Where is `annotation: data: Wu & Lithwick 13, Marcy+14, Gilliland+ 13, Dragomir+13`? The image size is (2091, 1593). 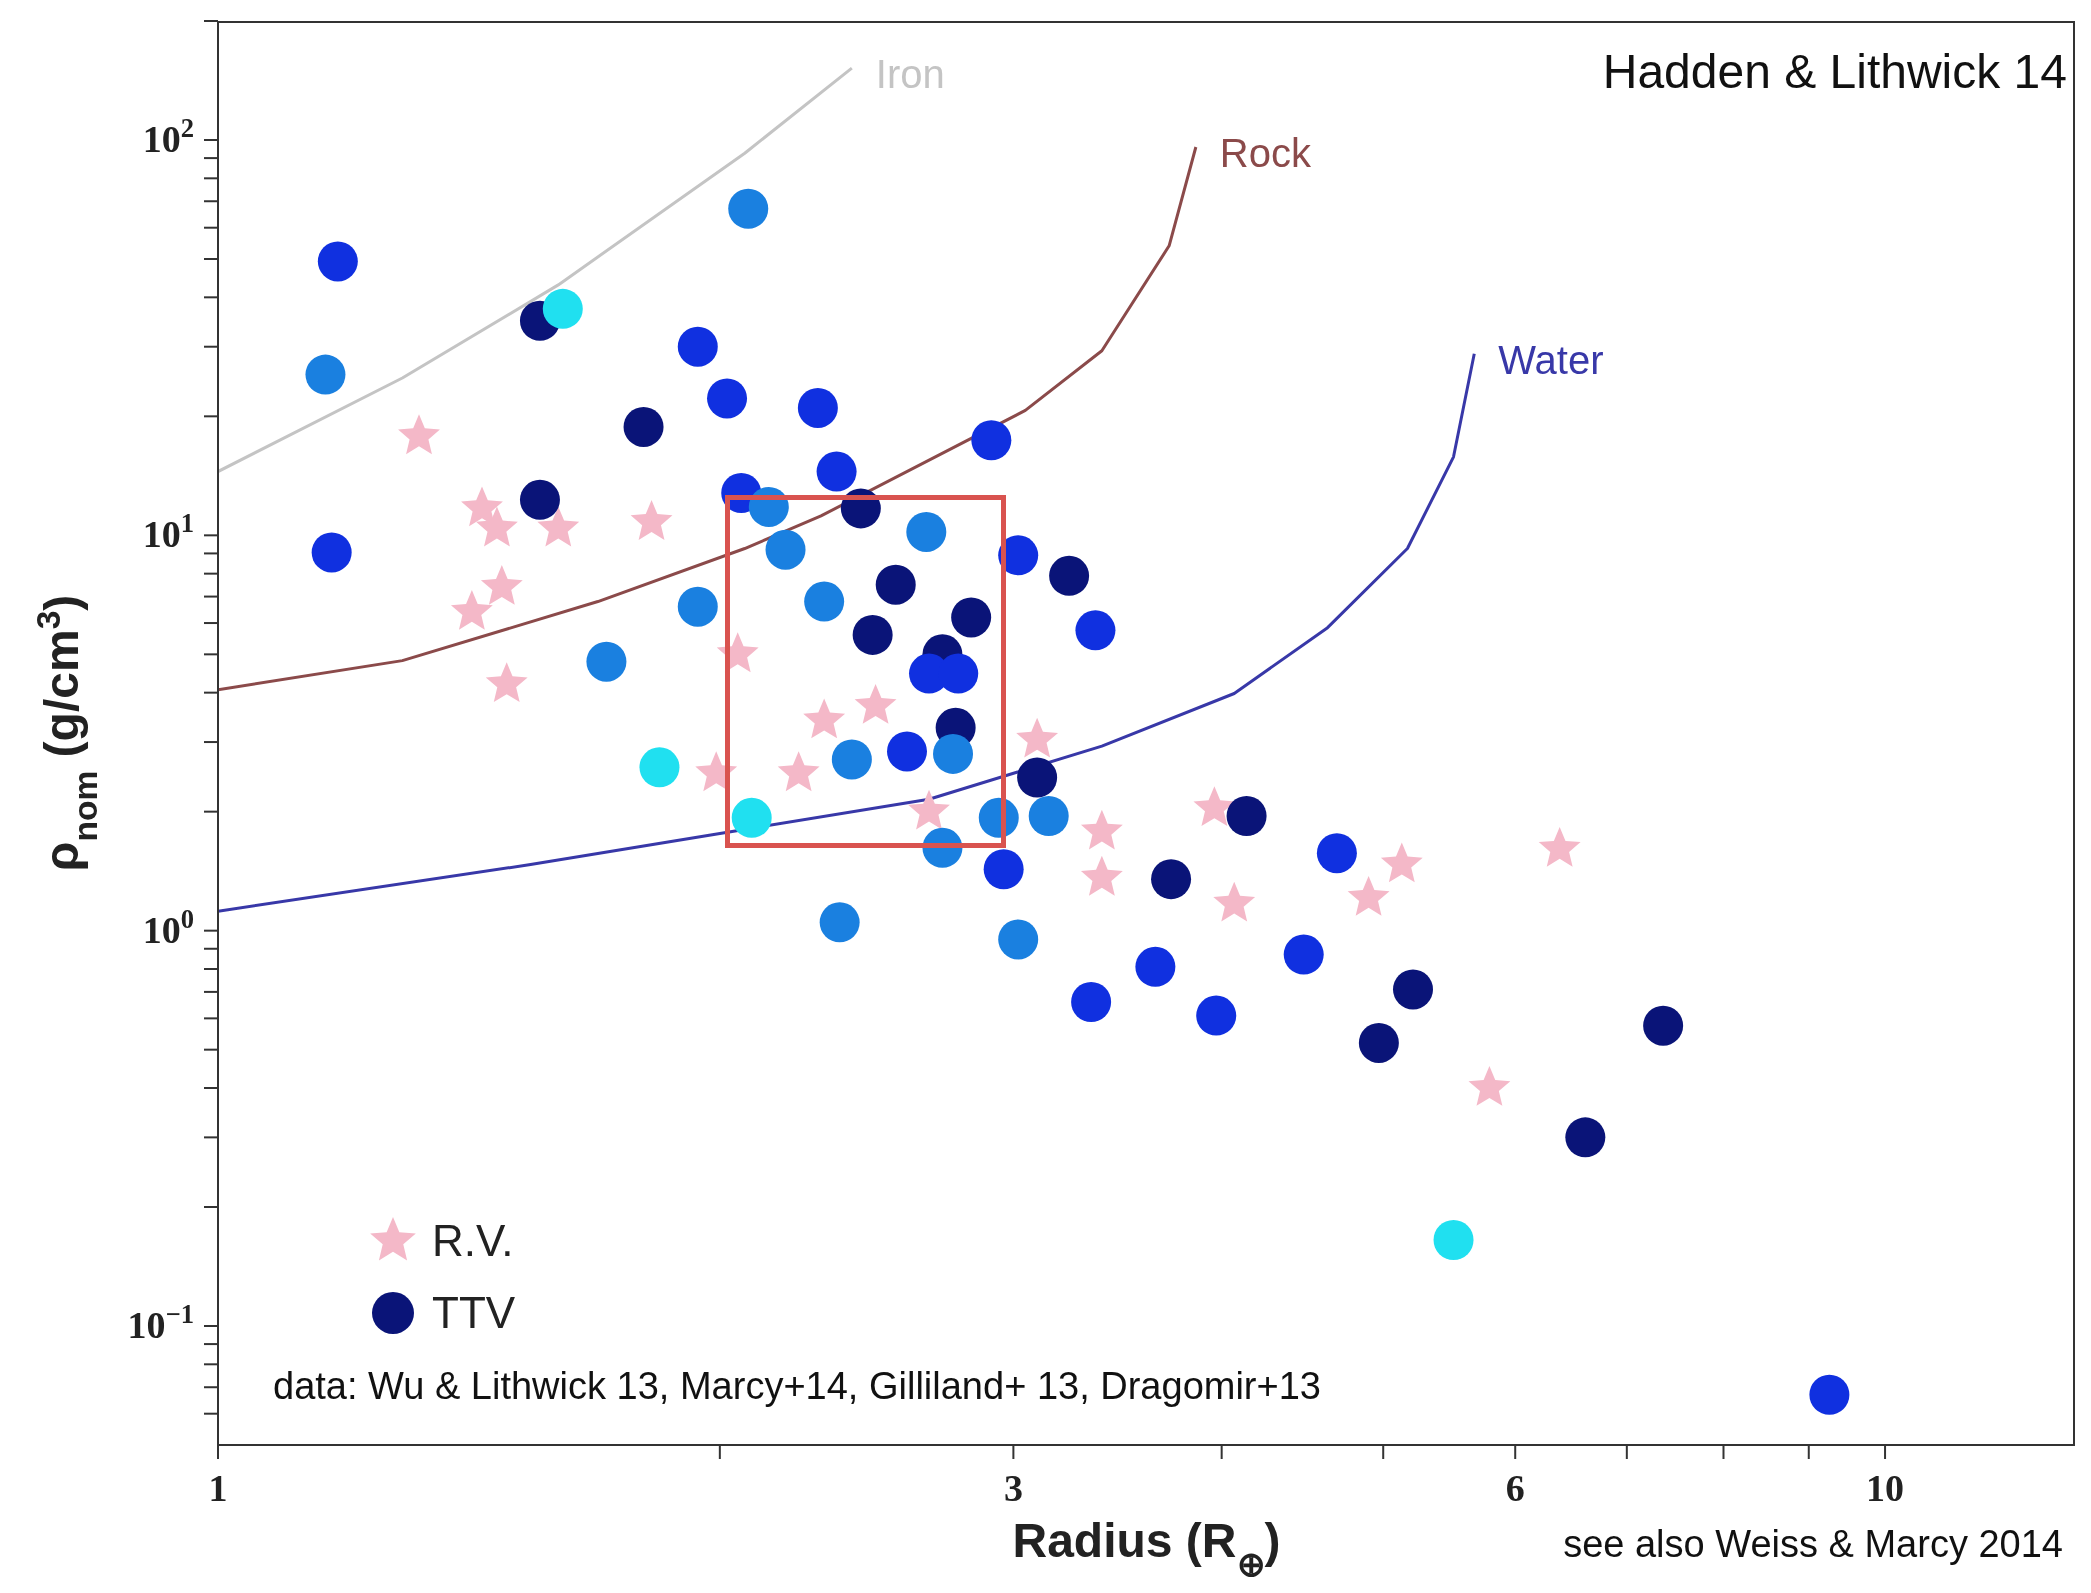
annotation: data: Wu & Lithwick 13, Marcy+14, Gilliland+ 13, Dragomir+13 is located at coordinates (797, 1386).